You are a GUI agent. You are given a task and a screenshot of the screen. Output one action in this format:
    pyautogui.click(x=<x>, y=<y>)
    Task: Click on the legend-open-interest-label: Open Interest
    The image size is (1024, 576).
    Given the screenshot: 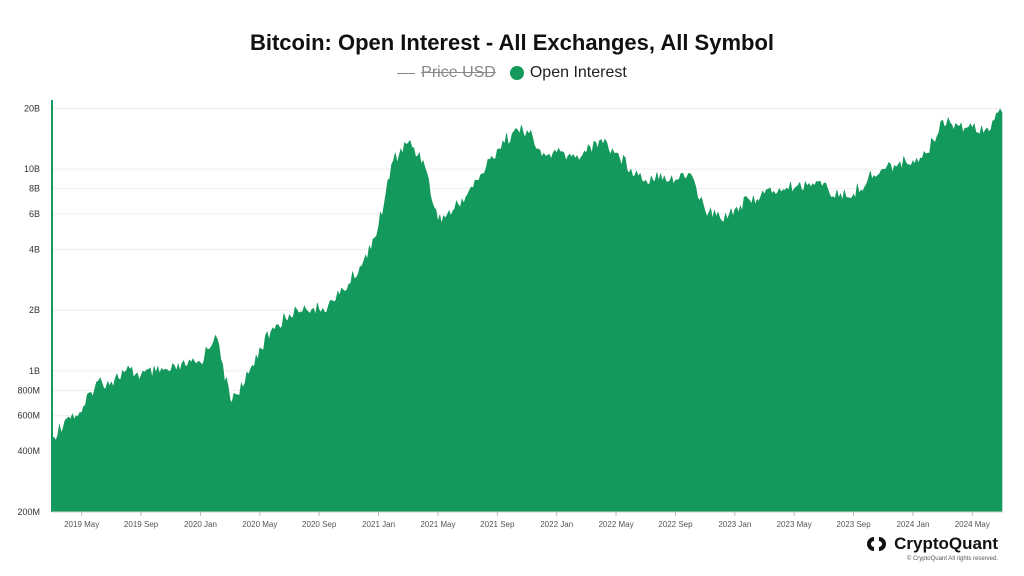 What is the action you would take?
    pyautogui.click(x=578, y=72)
    